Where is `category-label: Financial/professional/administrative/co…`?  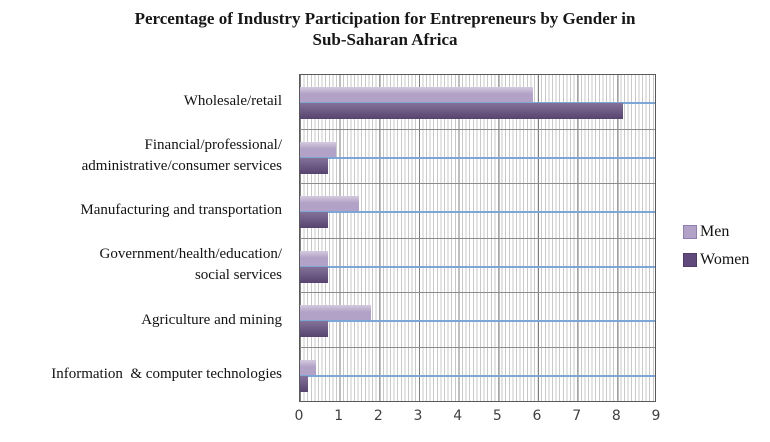
category-label: Financial/professional/administrative/co… is located at coordinates (145, 156).